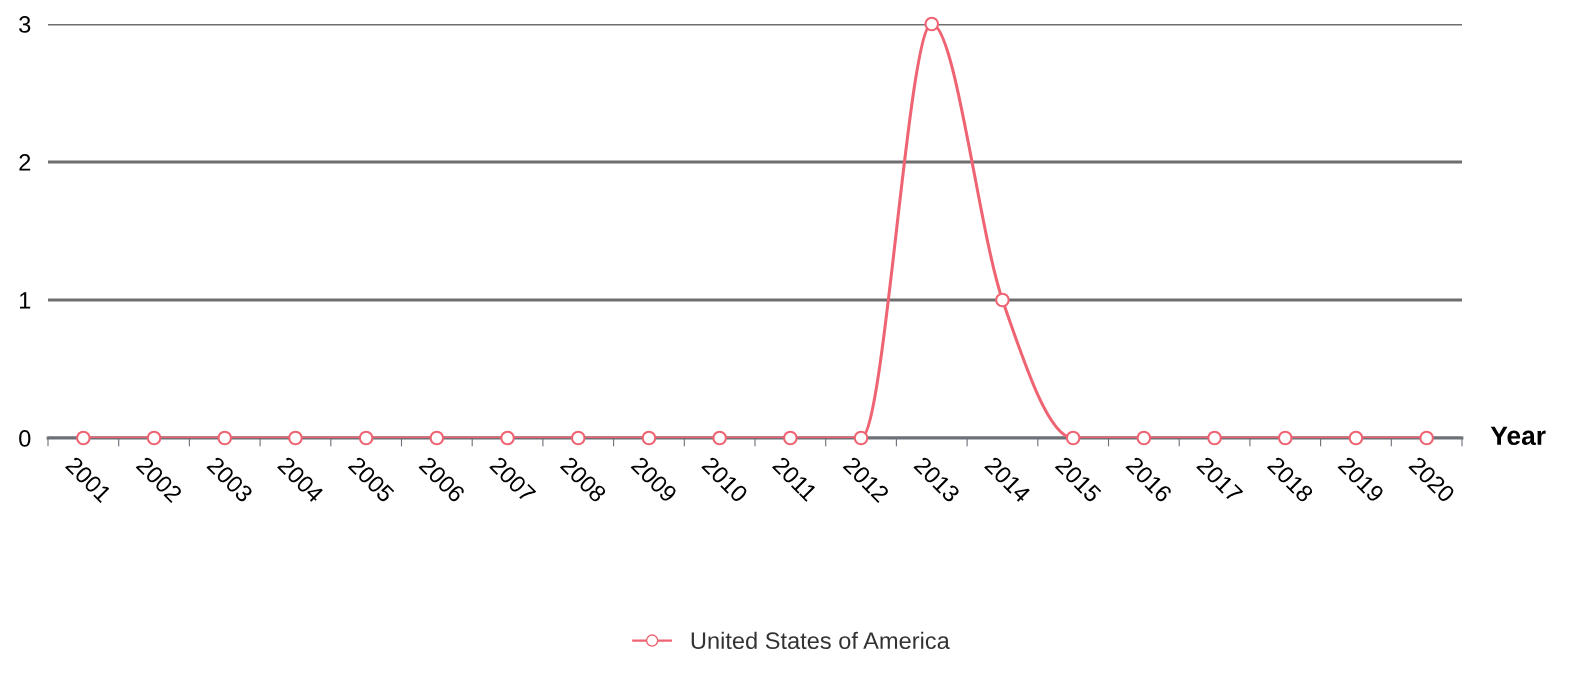 The image size is (1583, 675). Describe the element at coordinates (25, 300) in the screenshot. I see `y-tick-label: 1` at that location.